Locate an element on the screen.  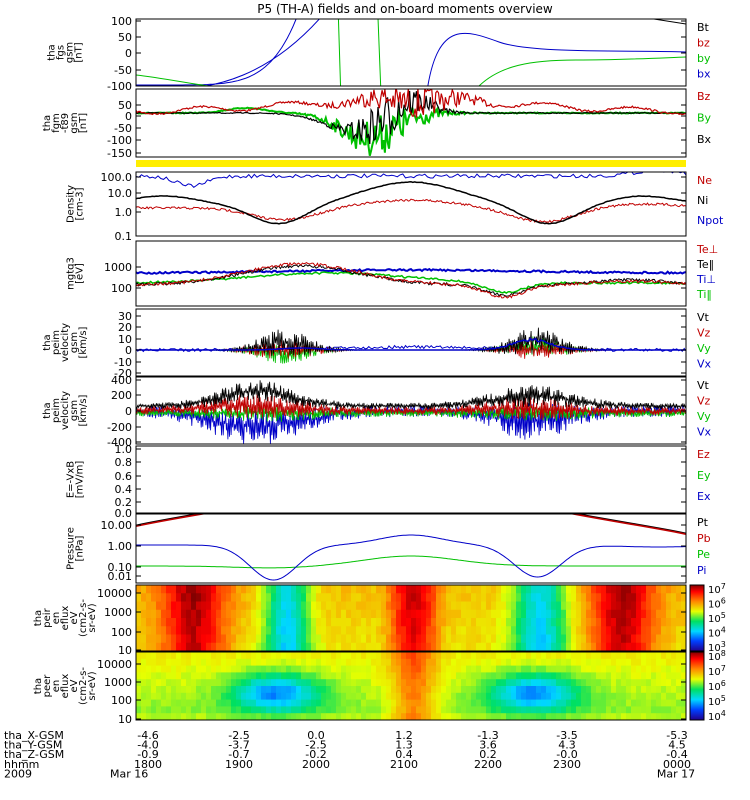
y-tick-label: 0.8 is located at coordinates (124, 462).